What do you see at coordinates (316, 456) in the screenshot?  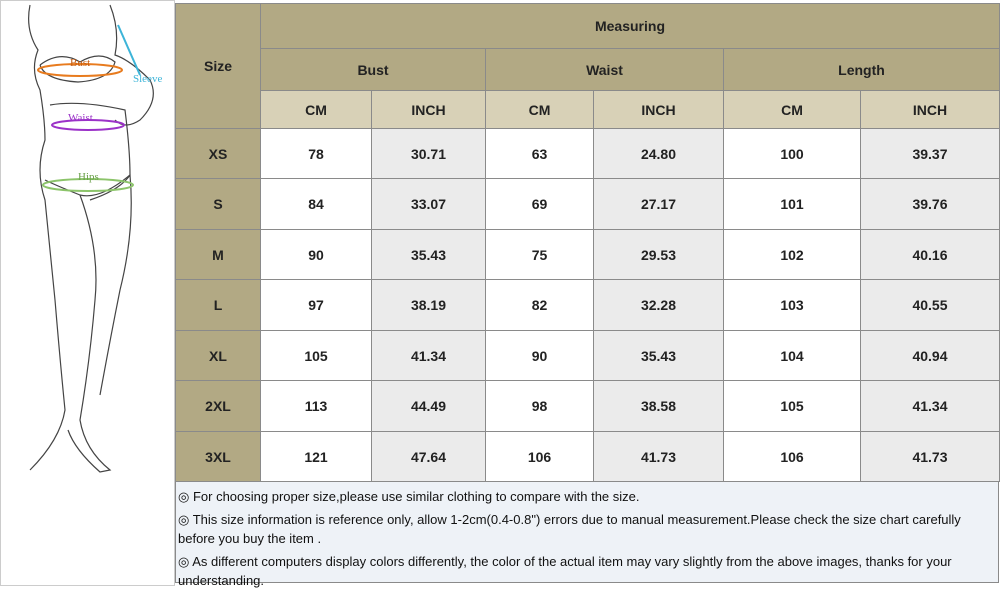 I see `value-cell: 121` at bounding box center [316, 456].